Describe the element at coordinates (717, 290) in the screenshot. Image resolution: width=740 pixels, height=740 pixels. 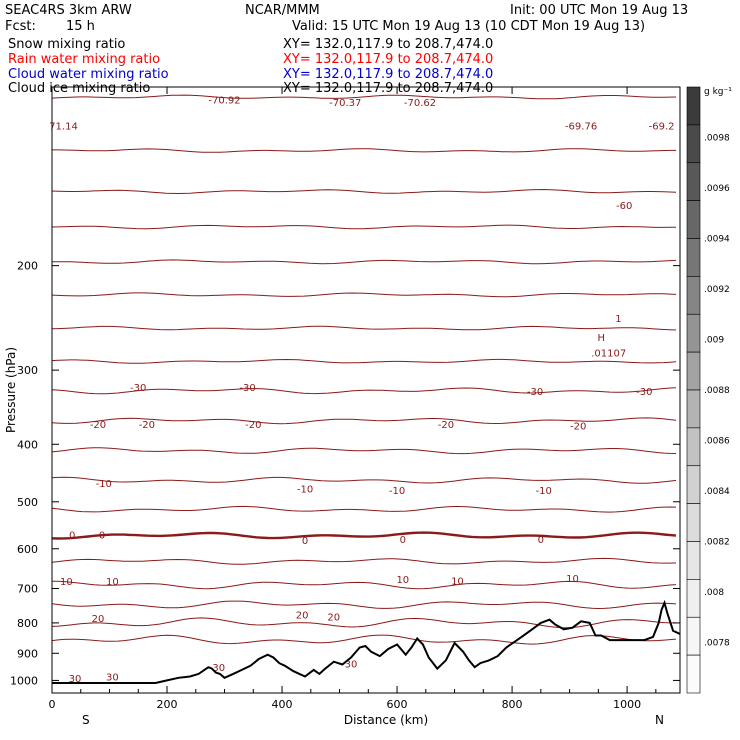
I see `colorbar-label: .0092` at that location.